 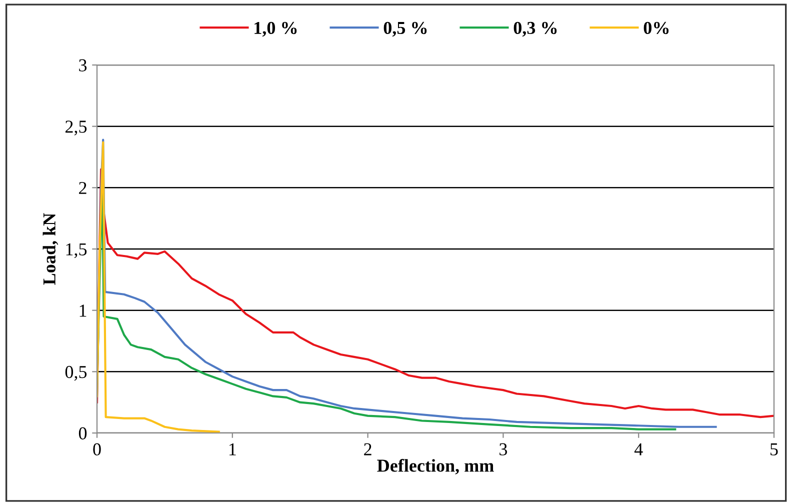 What do you see at coordinates (435, 466) in the screenshot?
I see `x-axis-title: Deflection, mm` at bounding box center [435, 466].